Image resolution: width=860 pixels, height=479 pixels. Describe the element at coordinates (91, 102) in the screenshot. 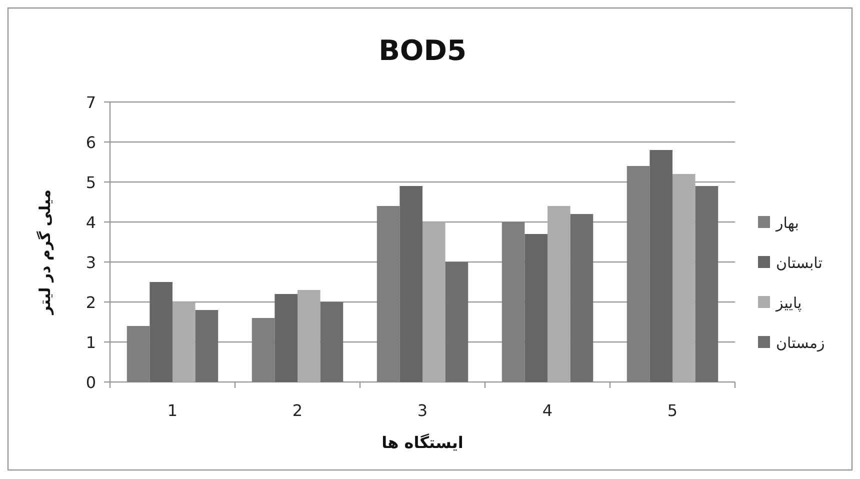

I see `y-tick-label: 7` at that location.